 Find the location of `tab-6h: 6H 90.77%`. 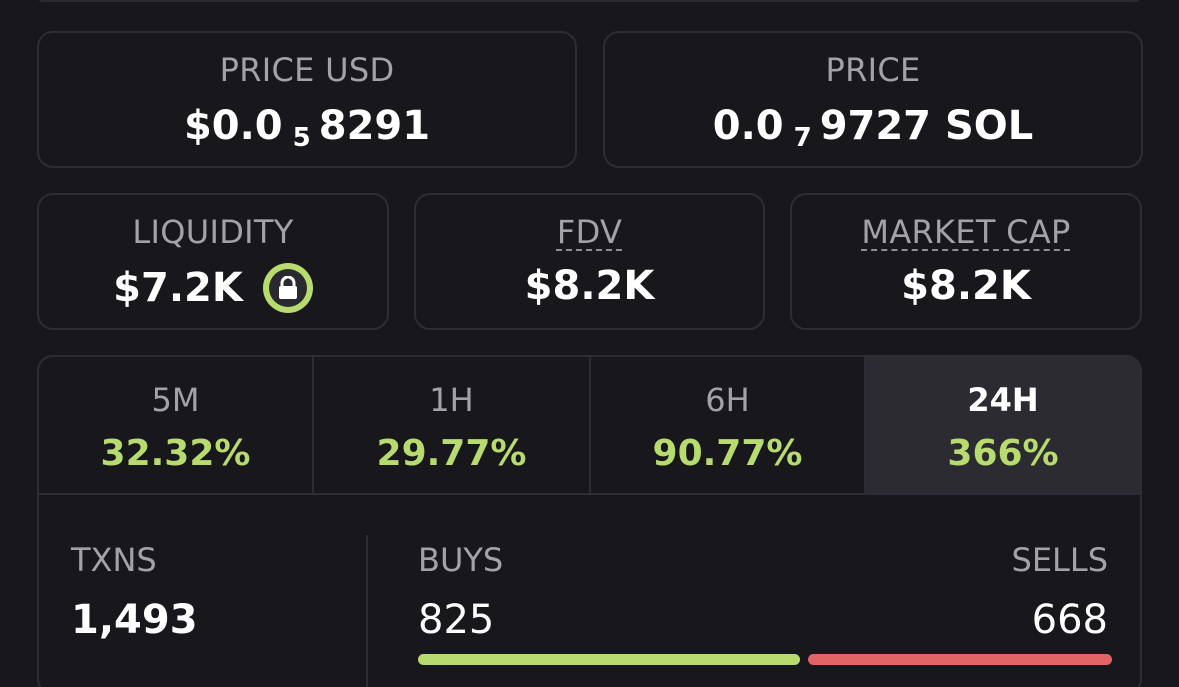

tab-6h: 6H 90.77% is located at coordinates (728, 425).